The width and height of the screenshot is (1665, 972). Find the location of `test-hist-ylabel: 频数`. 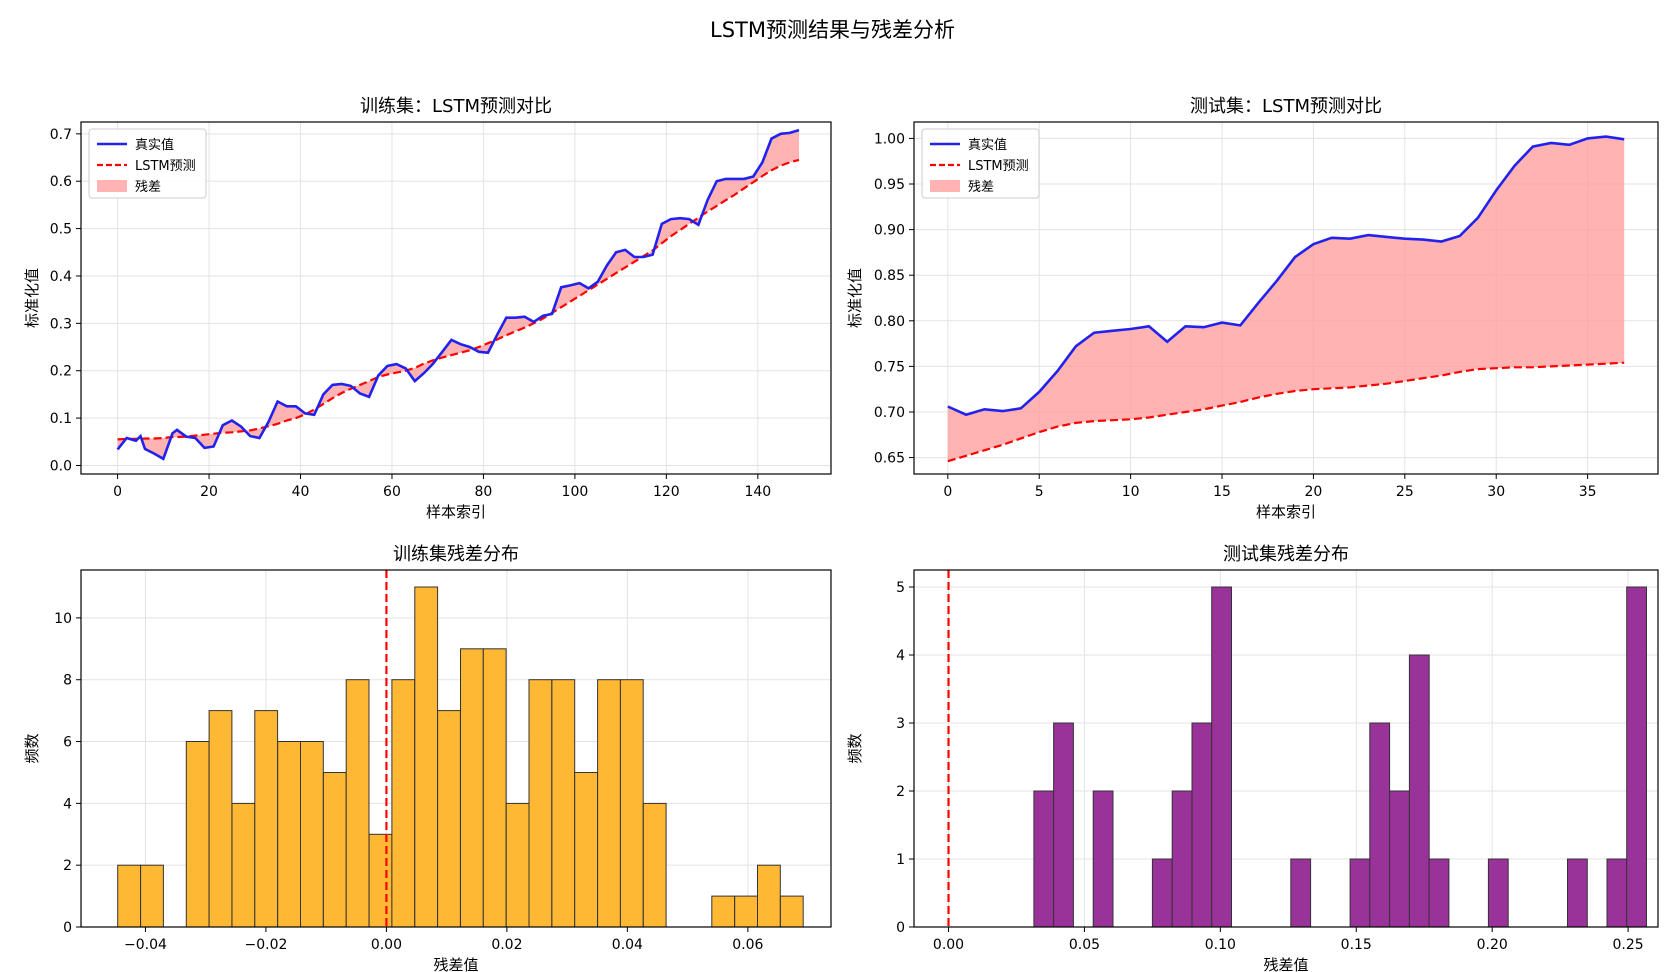

test-hist-ylabel: 频数 is located at coordinates (855, 748).